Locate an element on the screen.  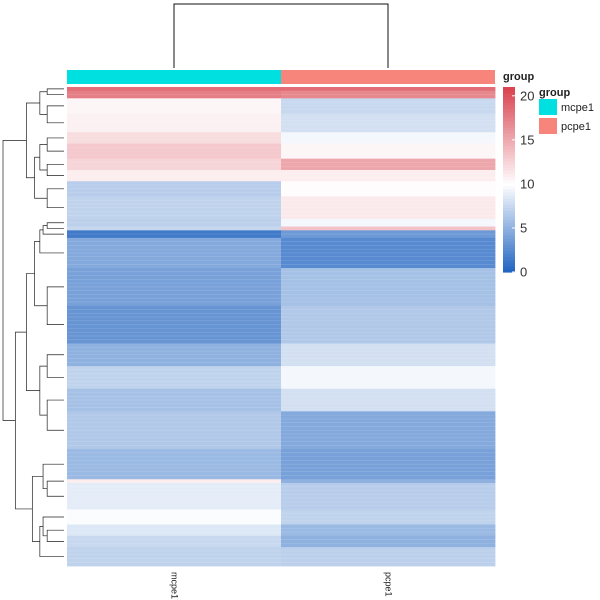
color-scale-title: group is located at coordinates (518, 77).